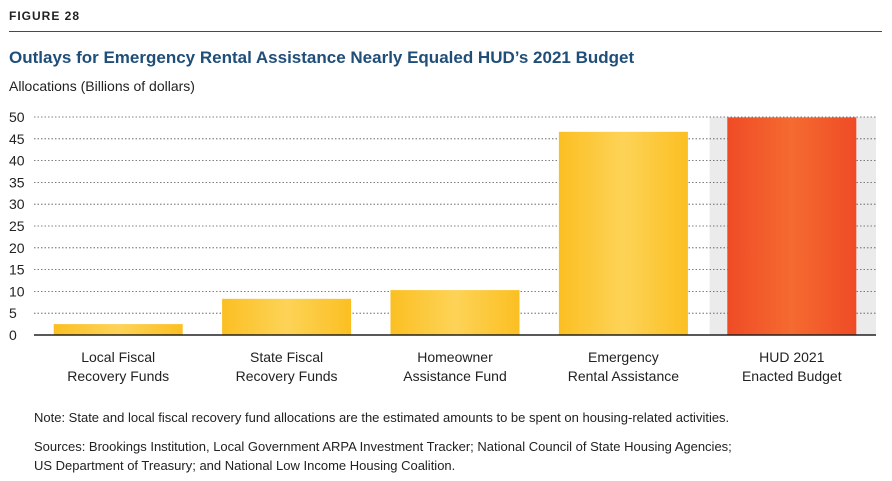  What do you see at coordinates (17, 182) in the screenshot?
I see `y-tick-label: 35` at bounding box center [17, 182].